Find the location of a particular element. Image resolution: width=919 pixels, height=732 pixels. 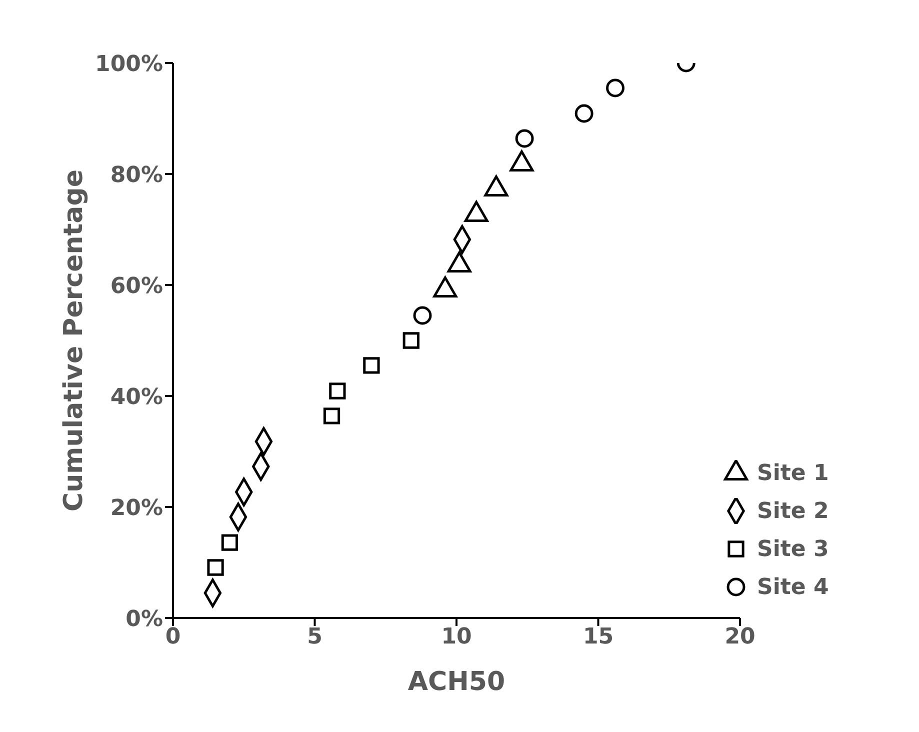

y-tick-label: 0% is located at coordinates (144, 619).